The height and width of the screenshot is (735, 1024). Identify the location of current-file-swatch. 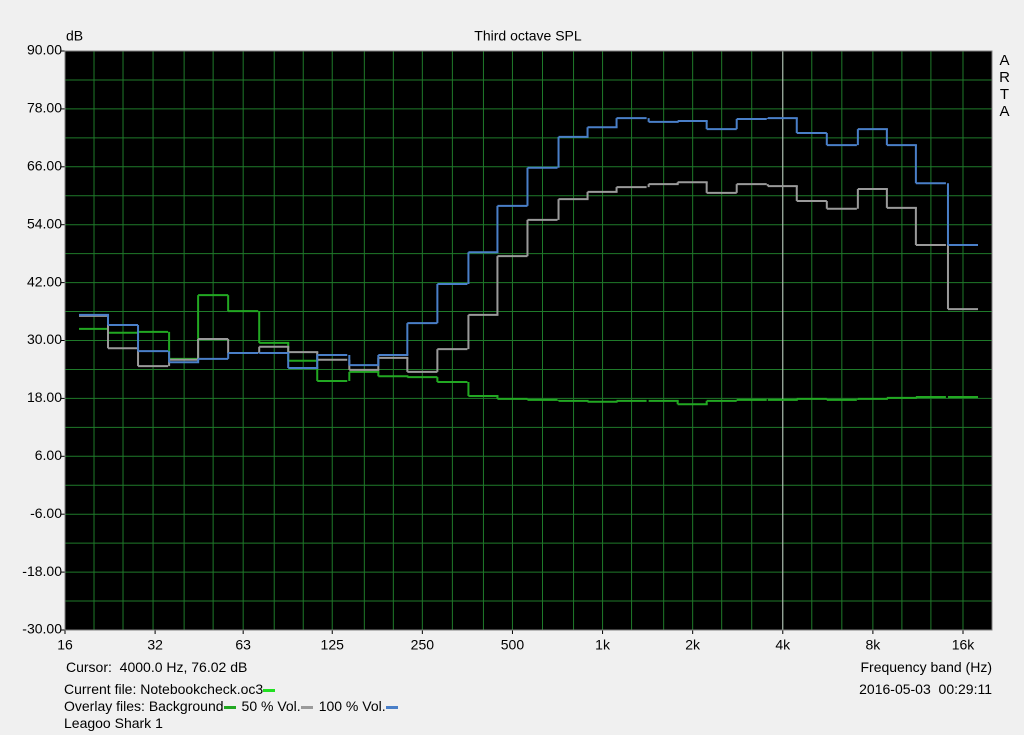
(269, 690).